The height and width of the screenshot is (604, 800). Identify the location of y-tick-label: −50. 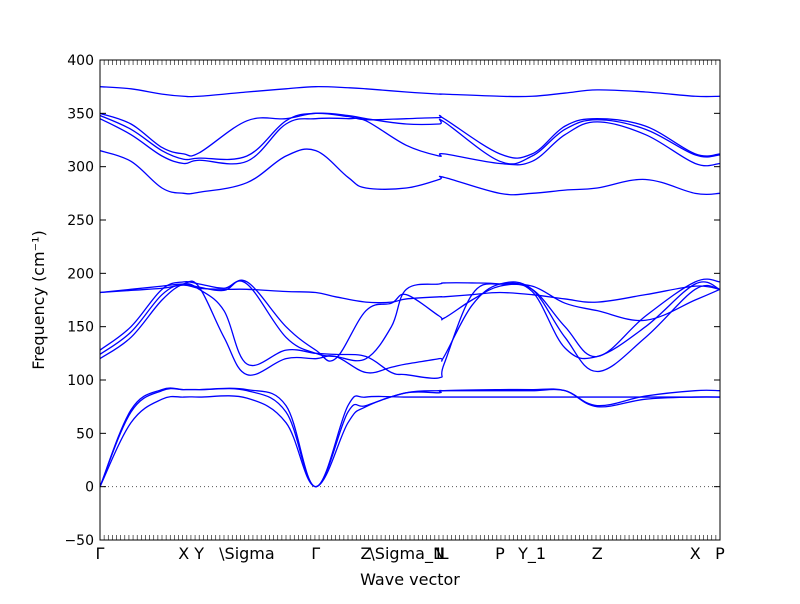
(79, 541).